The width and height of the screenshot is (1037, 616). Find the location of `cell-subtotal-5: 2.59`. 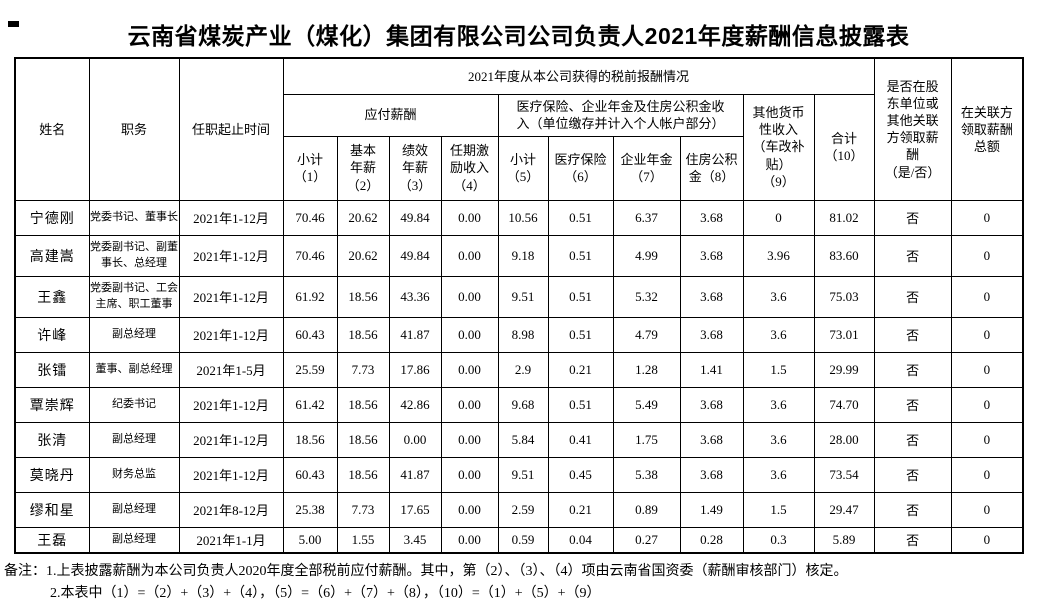

cell-subtotal-5: 2.59 is located at coordinates (523, 509).